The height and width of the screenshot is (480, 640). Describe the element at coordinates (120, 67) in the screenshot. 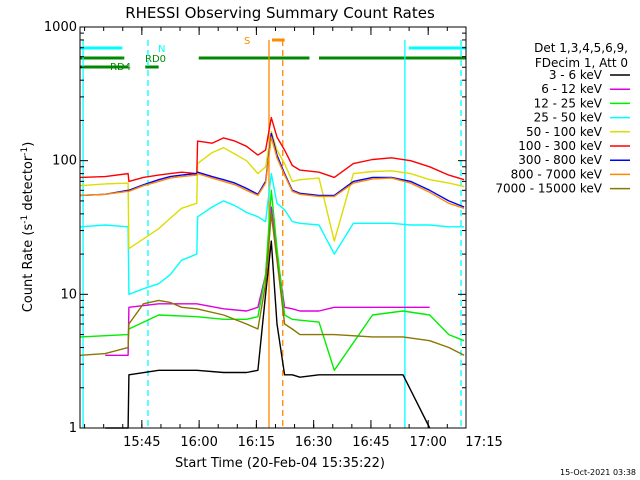

I see `annotation-label-rd4: RD4` at that location.